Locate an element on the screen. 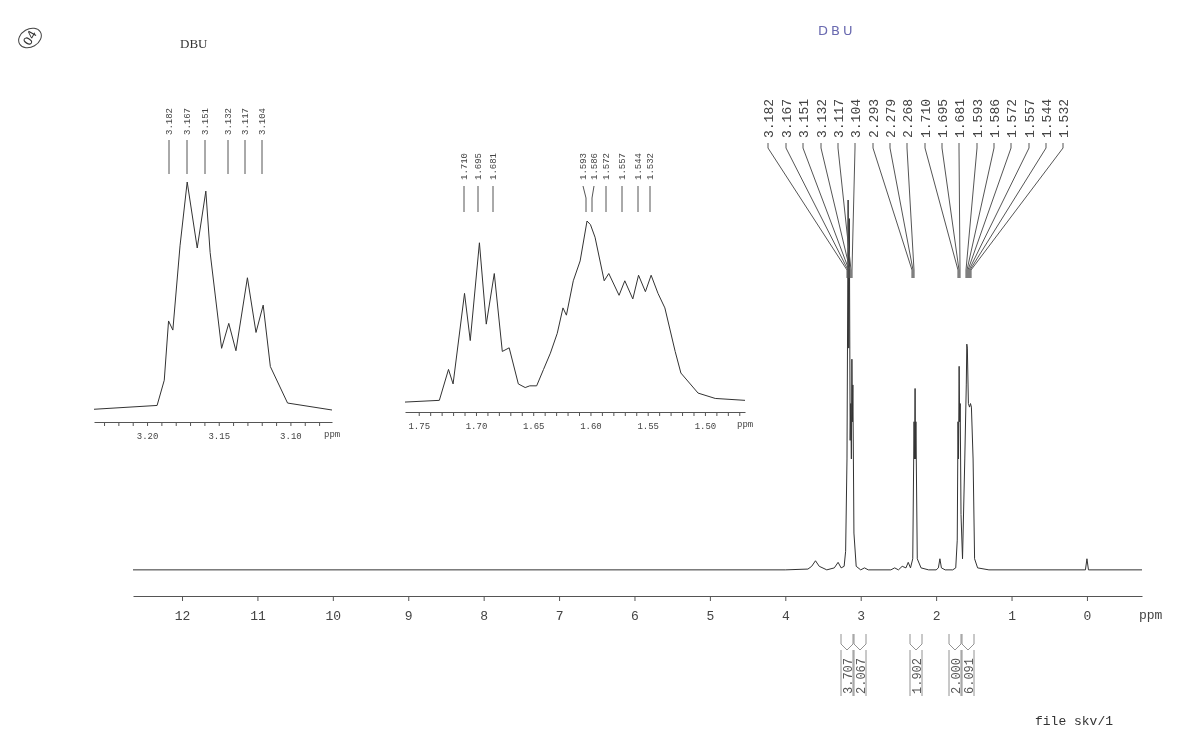  text: 2.067 is located at coordinates (861, 675).